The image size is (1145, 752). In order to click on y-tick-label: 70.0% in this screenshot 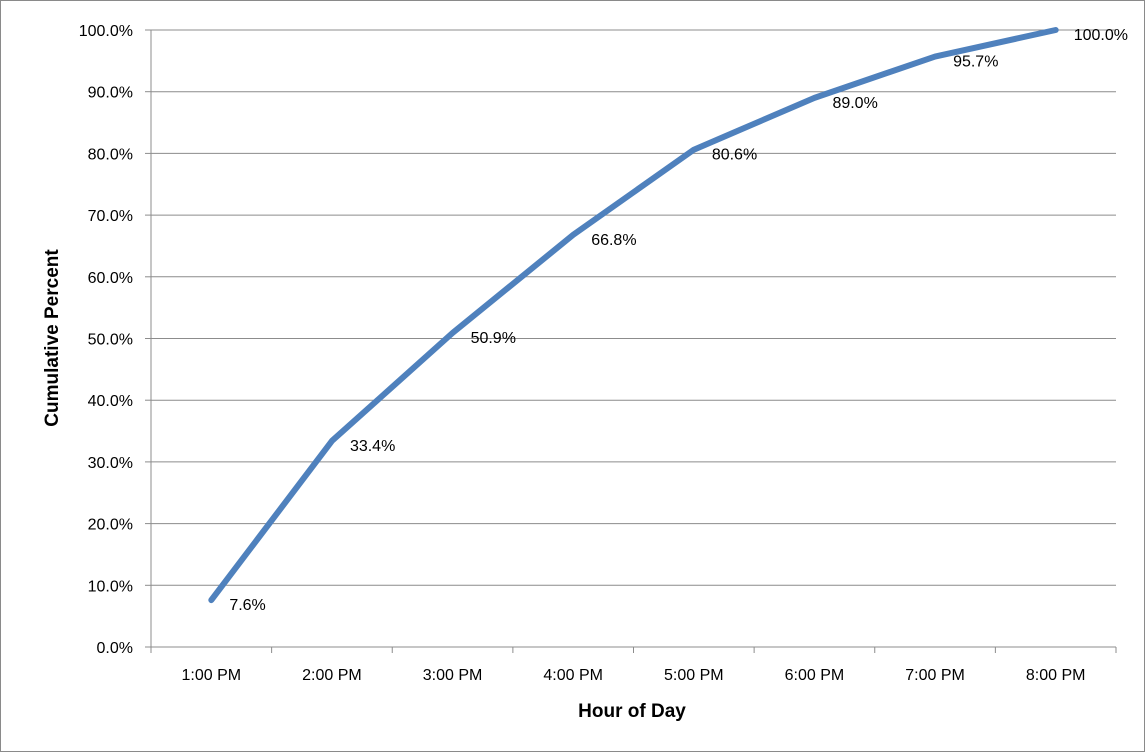, I will do `click(110, 216)`.